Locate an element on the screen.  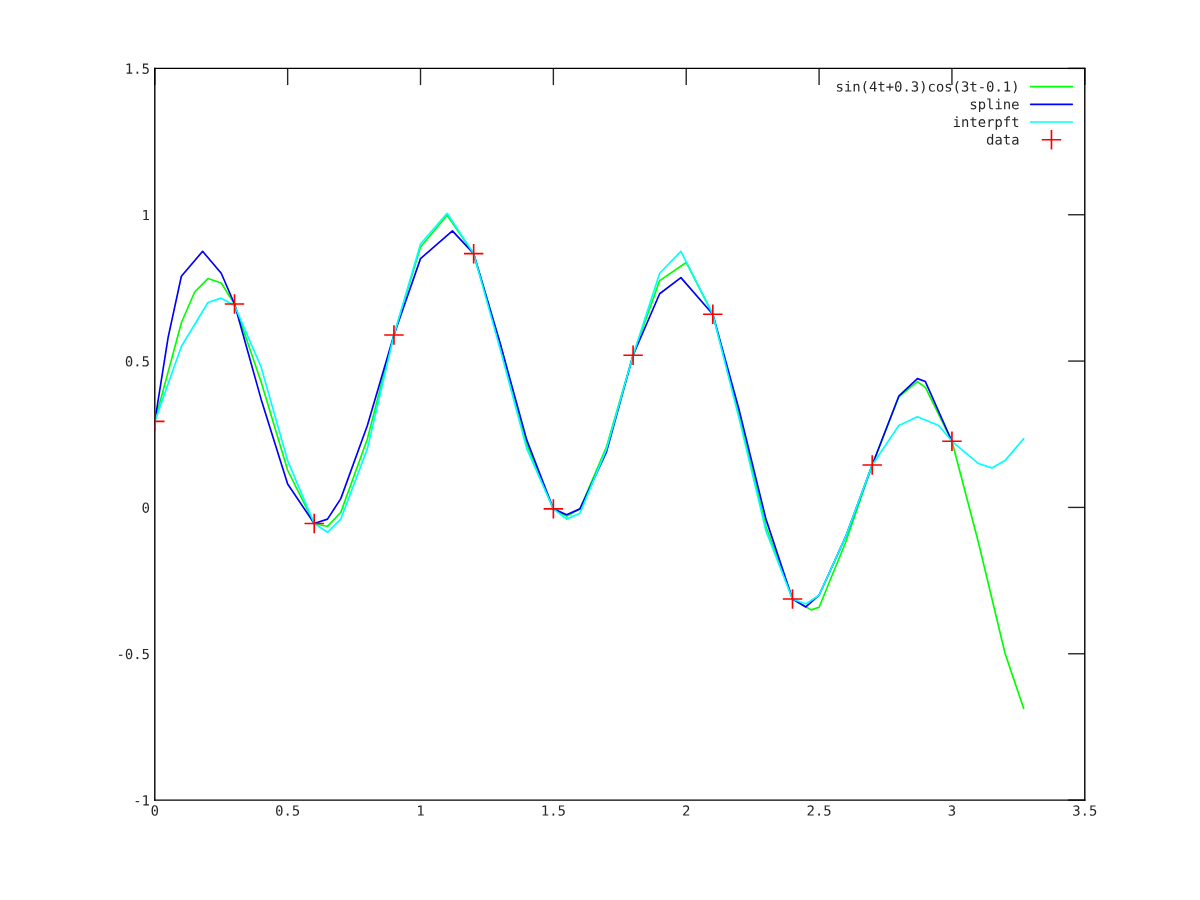
y-tick-label: 1.5 is located at coordinates (137, 68).